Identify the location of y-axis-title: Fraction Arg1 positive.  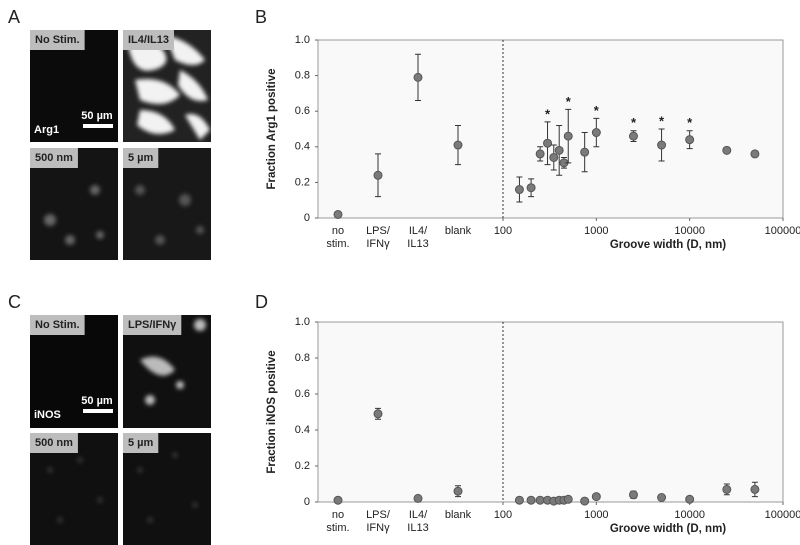
(272, 129).